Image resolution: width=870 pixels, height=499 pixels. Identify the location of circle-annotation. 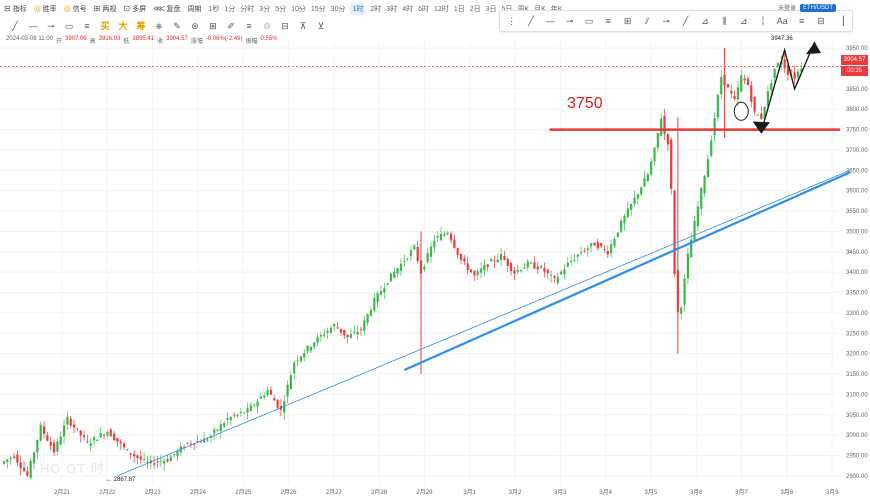
(741, 111).